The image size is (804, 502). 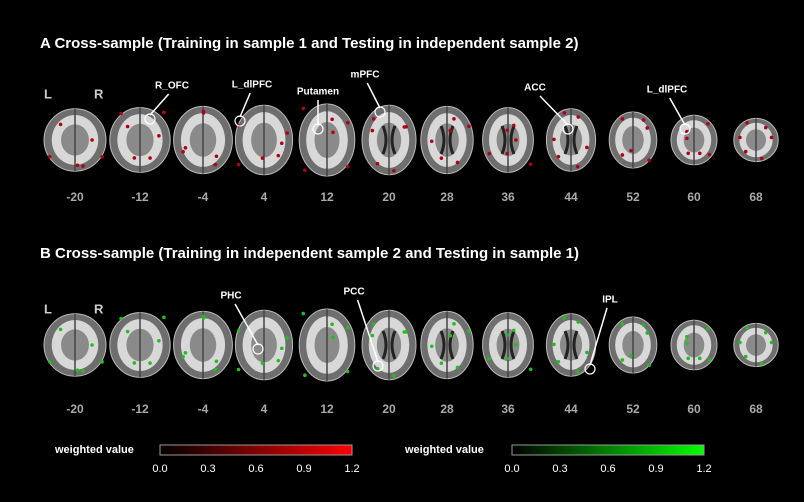 What do you see at coordinates (203, 409) in the screenshot?
I see `slice-label: -4` at bounding box center [203, 409].